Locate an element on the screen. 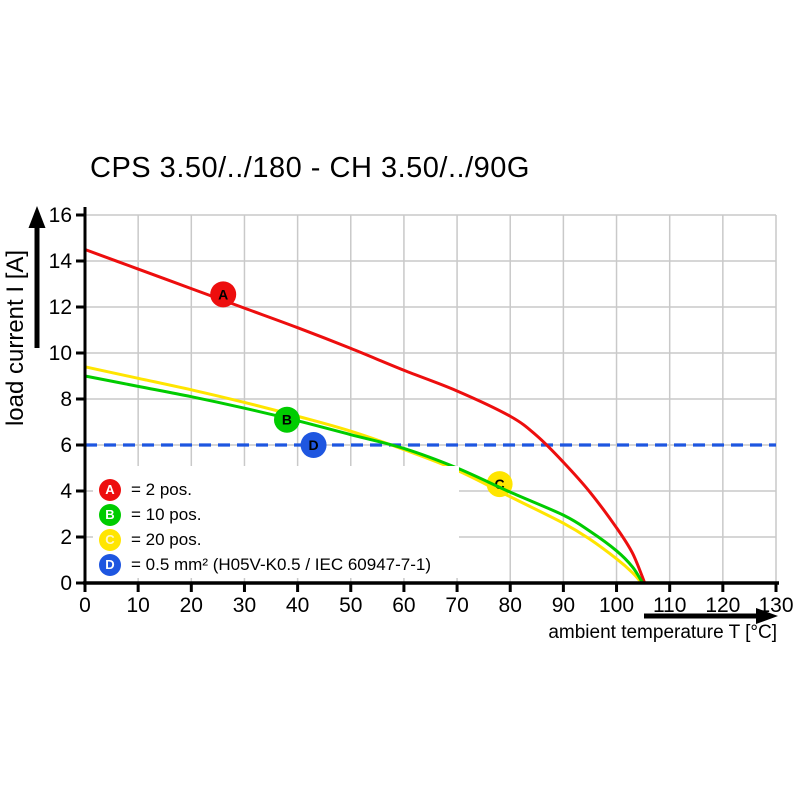 This screenshot has height=800, width=800. x-tick-label: 10 is located at coordinates (137, 605).